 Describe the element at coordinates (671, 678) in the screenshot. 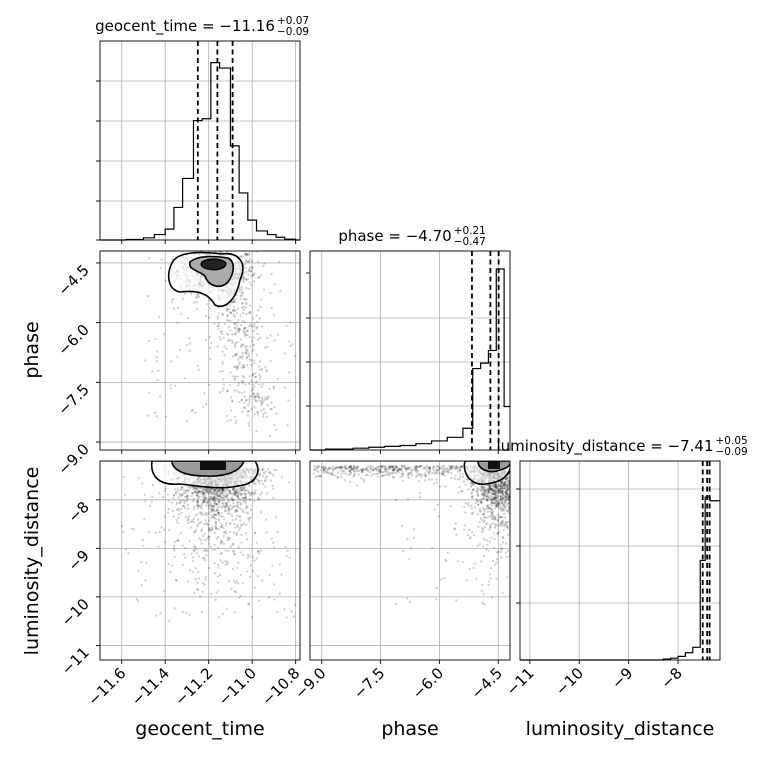

I see `lumdist-x-tick-label-3: −8` at that location.